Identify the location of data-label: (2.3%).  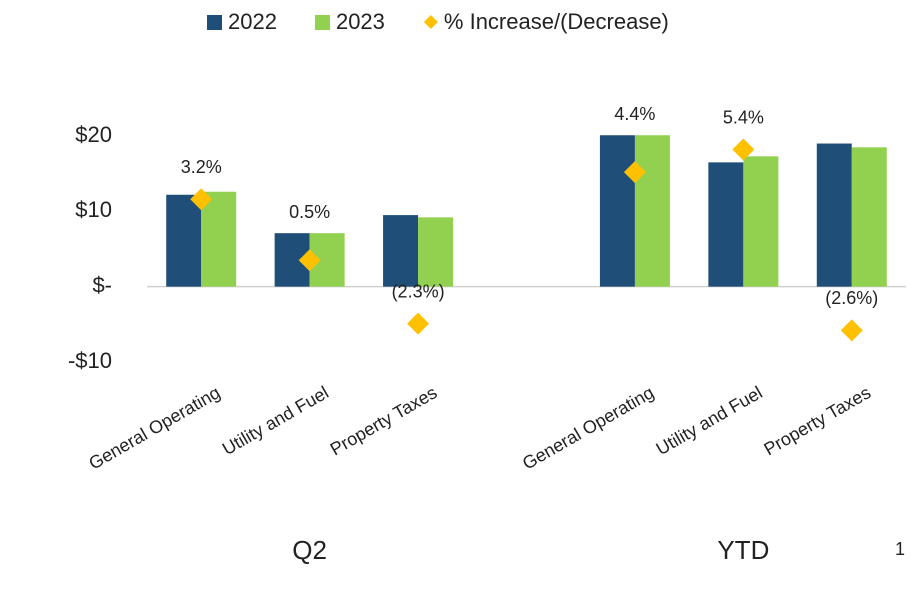
(418, 291).